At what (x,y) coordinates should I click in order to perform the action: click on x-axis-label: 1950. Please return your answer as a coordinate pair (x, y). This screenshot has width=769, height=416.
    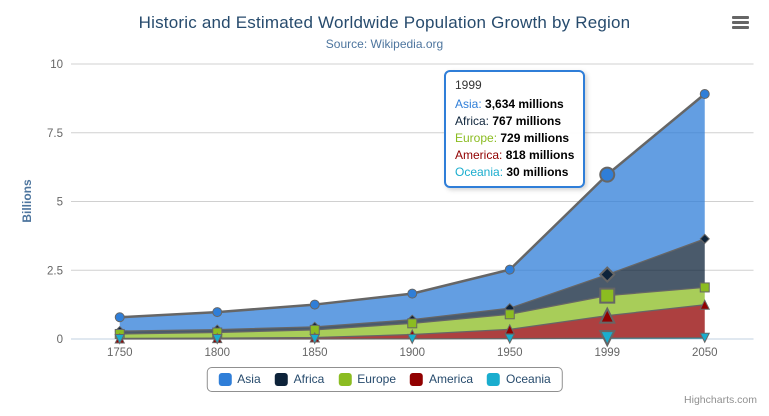
    Looking at the image, I should click on (510, 353).